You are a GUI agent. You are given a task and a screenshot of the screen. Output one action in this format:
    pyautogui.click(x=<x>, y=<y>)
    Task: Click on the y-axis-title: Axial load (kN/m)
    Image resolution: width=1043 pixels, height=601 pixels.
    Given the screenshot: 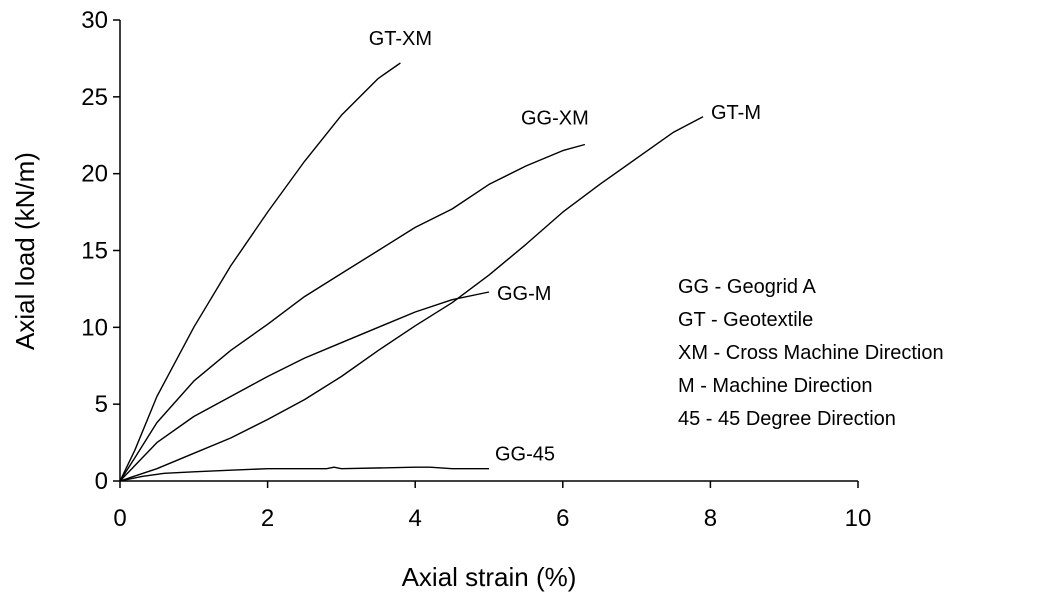 What is the action you would take?
    pyautogui.click(x=25, y=251)
    